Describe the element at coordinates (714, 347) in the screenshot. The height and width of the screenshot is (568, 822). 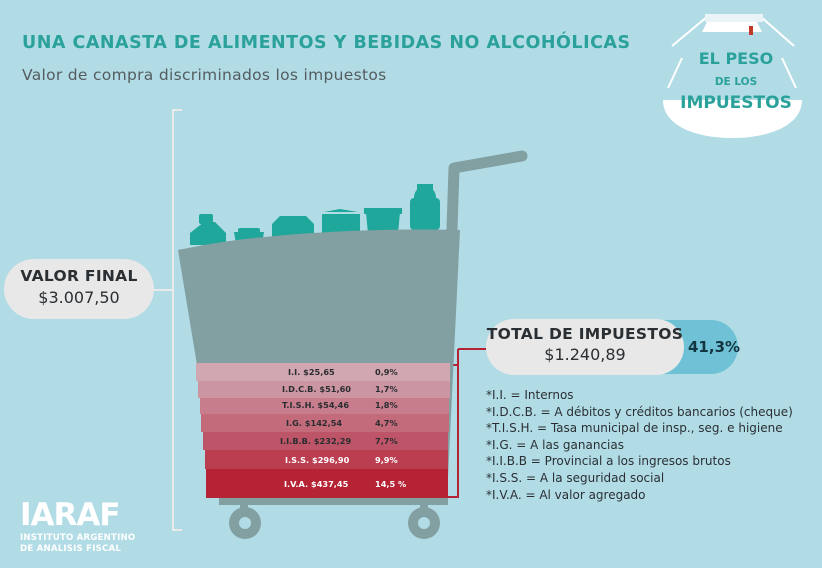
I see `total-percent: 41,3%` at that location.